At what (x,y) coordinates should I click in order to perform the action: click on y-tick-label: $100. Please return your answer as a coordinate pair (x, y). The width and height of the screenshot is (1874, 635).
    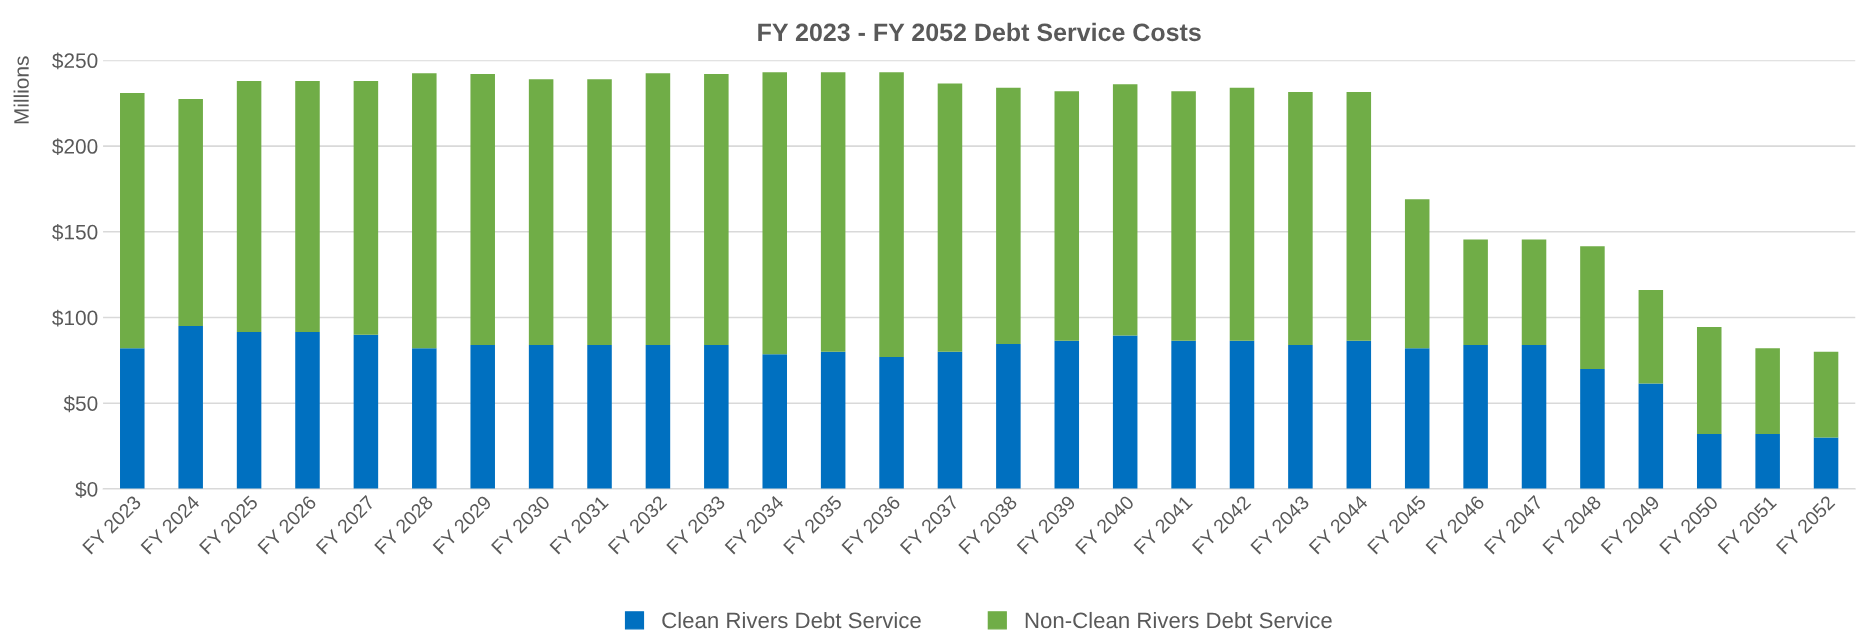
    Looking at the image, I should click on (75, 318).